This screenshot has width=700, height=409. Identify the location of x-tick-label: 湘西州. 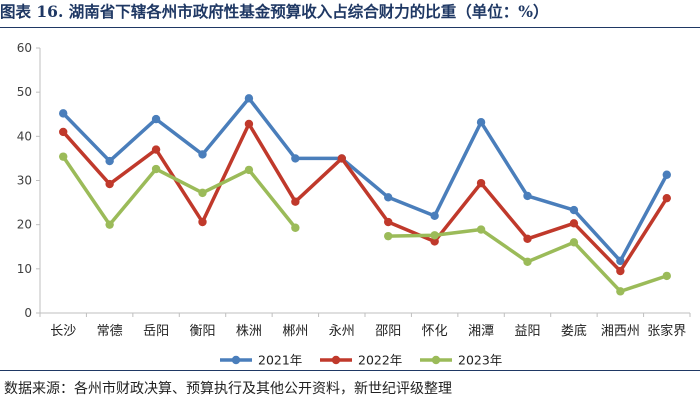
(620, 331).